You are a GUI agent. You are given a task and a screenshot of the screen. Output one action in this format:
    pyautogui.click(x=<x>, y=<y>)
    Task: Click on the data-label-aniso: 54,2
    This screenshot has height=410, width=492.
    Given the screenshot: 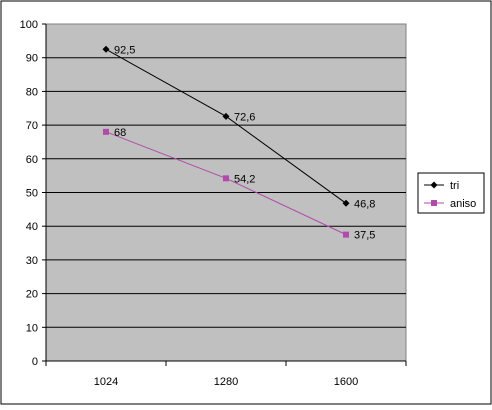 What is the action you would take?
    pyautogui.click(x=244, y=179)
    